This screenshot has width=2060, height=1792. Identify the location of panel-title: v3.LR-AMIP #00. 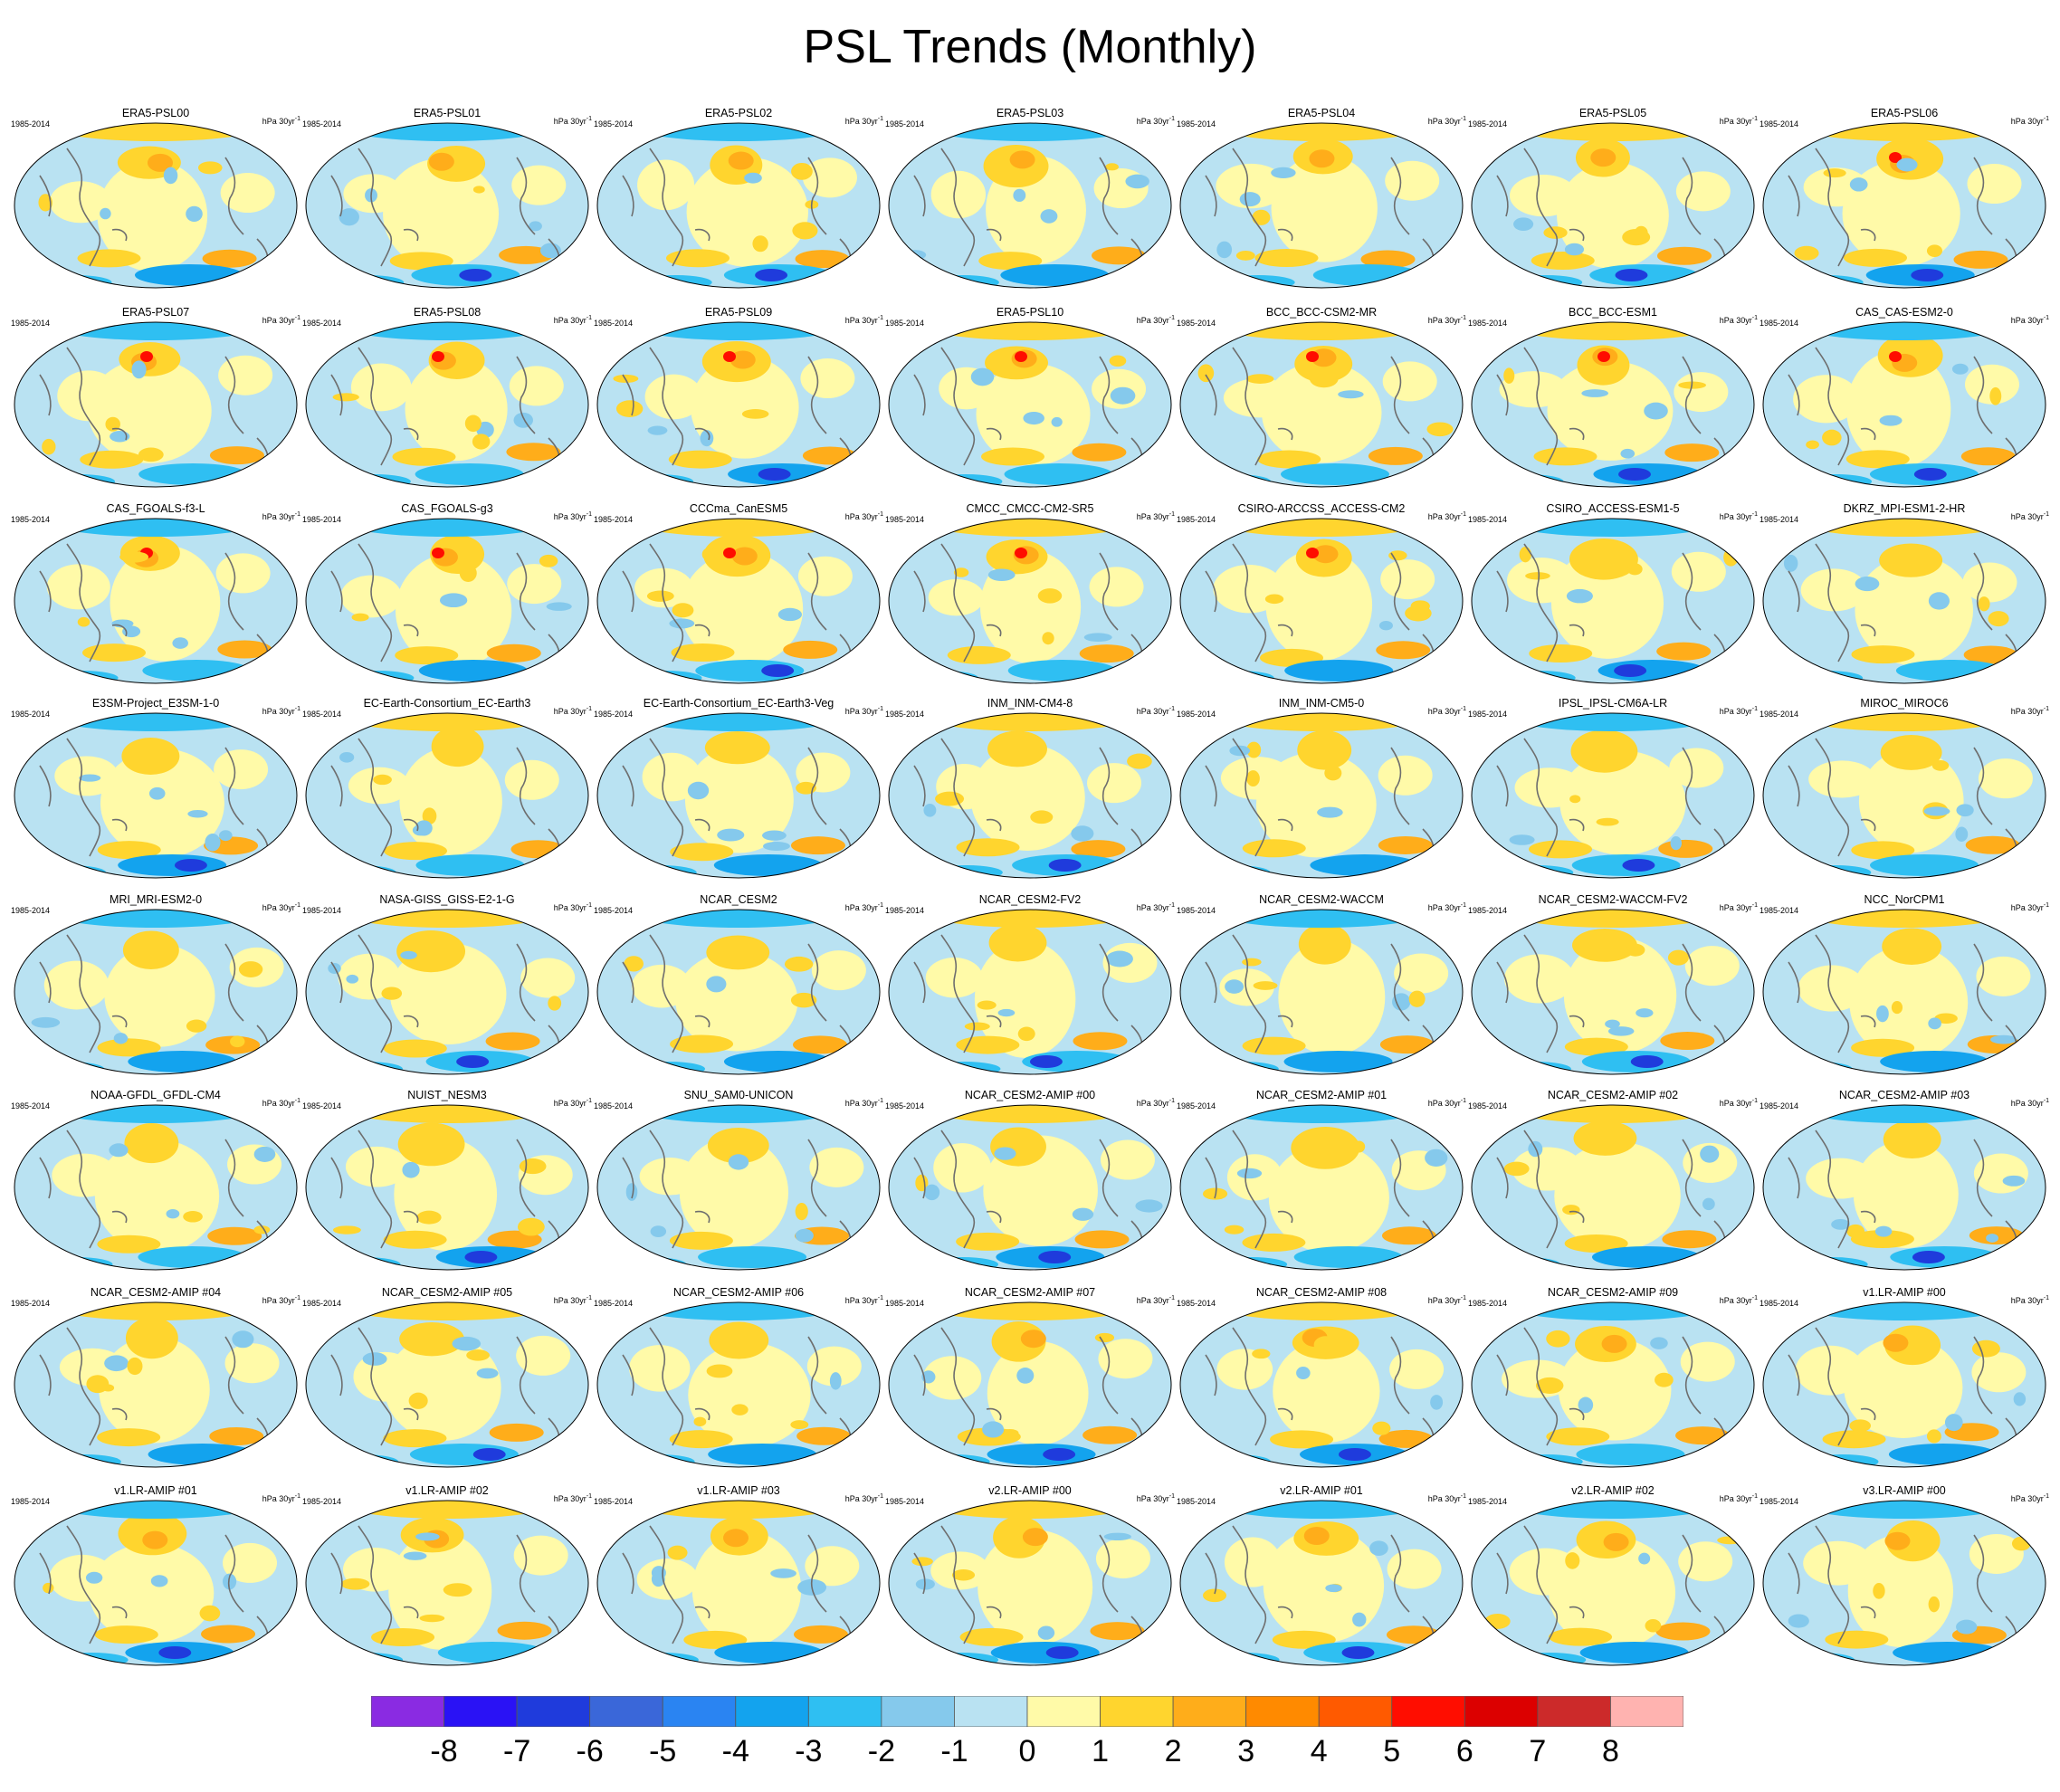
(1905, 1490).